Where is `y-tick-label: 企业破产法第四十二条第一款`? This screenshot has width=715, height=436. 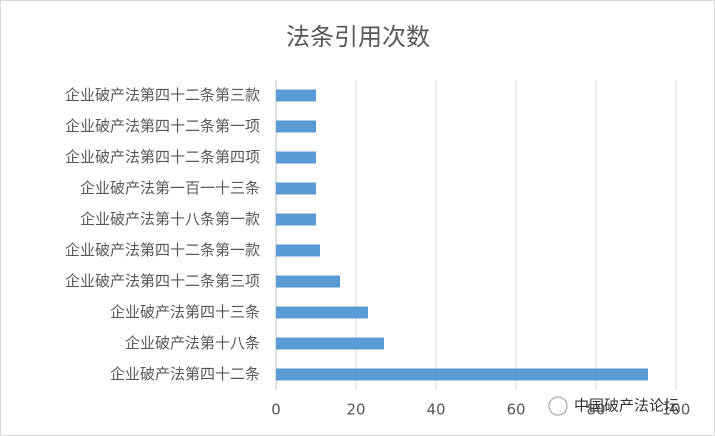
y-tick-label: 企业破产法第四十二条第一款 is located at coordinates (162, 250).